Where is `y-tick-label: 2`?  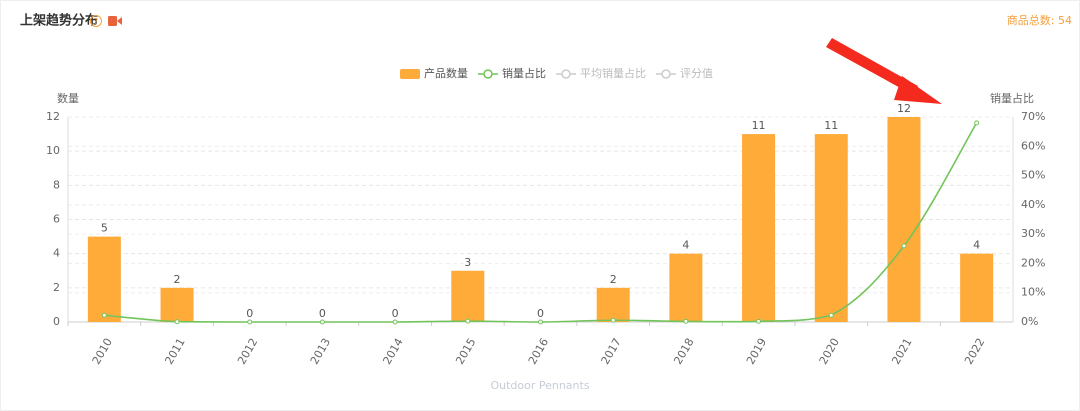
y-tick-label: 2 is located at coordinates (56, 287).